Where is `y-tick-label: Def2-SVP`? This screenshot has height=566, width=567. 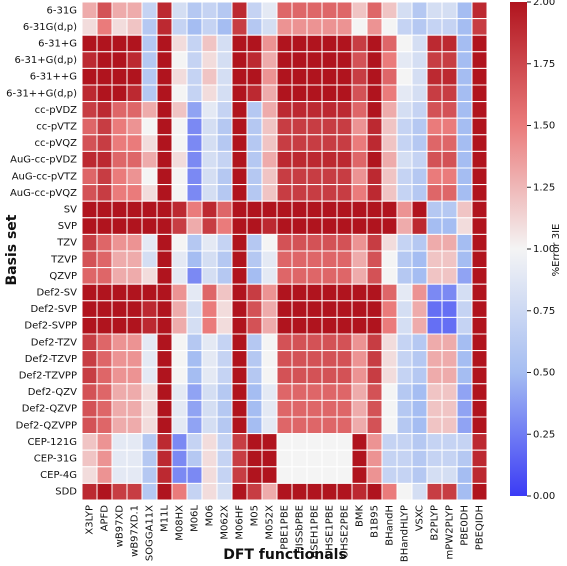
y-tick-label: Def2-SVP is located at coordinates (53, 309).